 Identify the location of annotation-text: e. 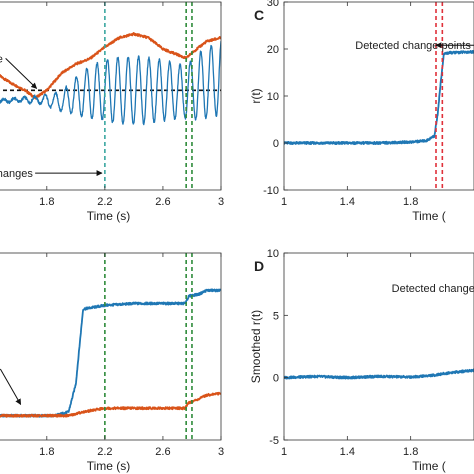
(1, 59).